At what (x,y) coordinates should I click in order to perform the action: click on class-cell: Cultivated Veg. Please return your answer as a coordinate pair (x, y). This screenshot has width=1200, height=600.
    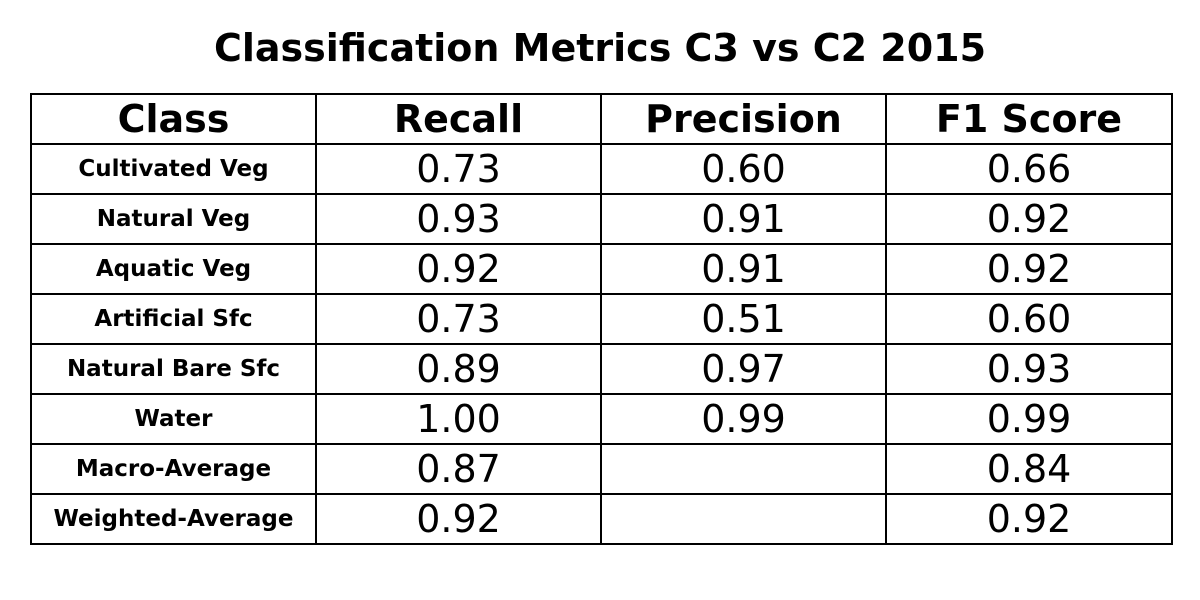
    Looking at the image, I should click on (173, 169).